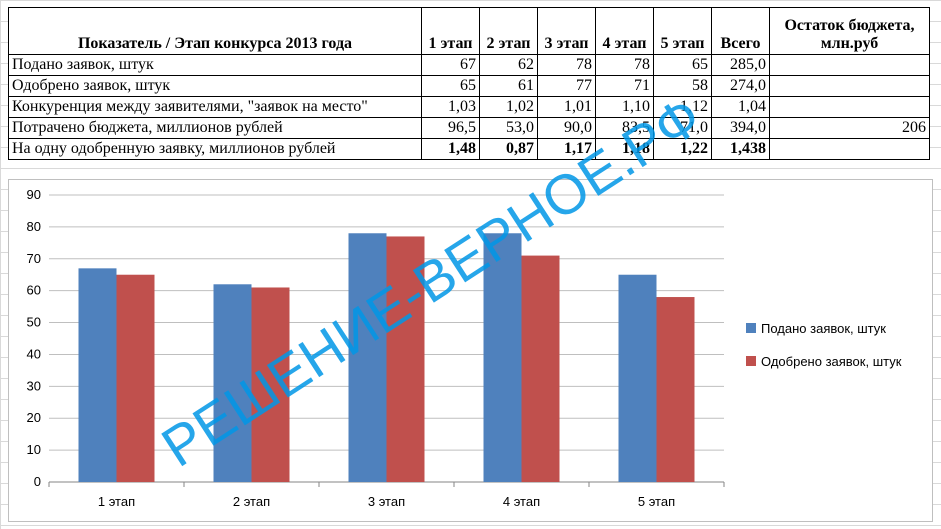 This screenshot has width=941, height=529. Describe the element at coordinates (450, 107) in the screenshot. I see `table-cell: 1,03` at that location.